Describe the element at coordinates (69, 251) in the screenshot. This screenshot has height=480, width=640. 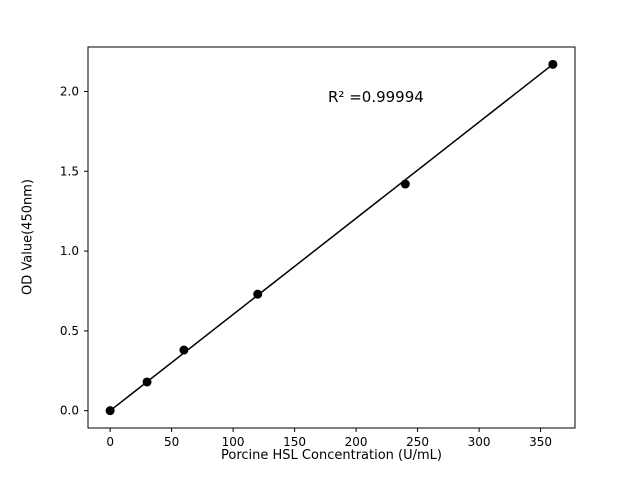
I see `y-tick-label: 1.0` at that location.